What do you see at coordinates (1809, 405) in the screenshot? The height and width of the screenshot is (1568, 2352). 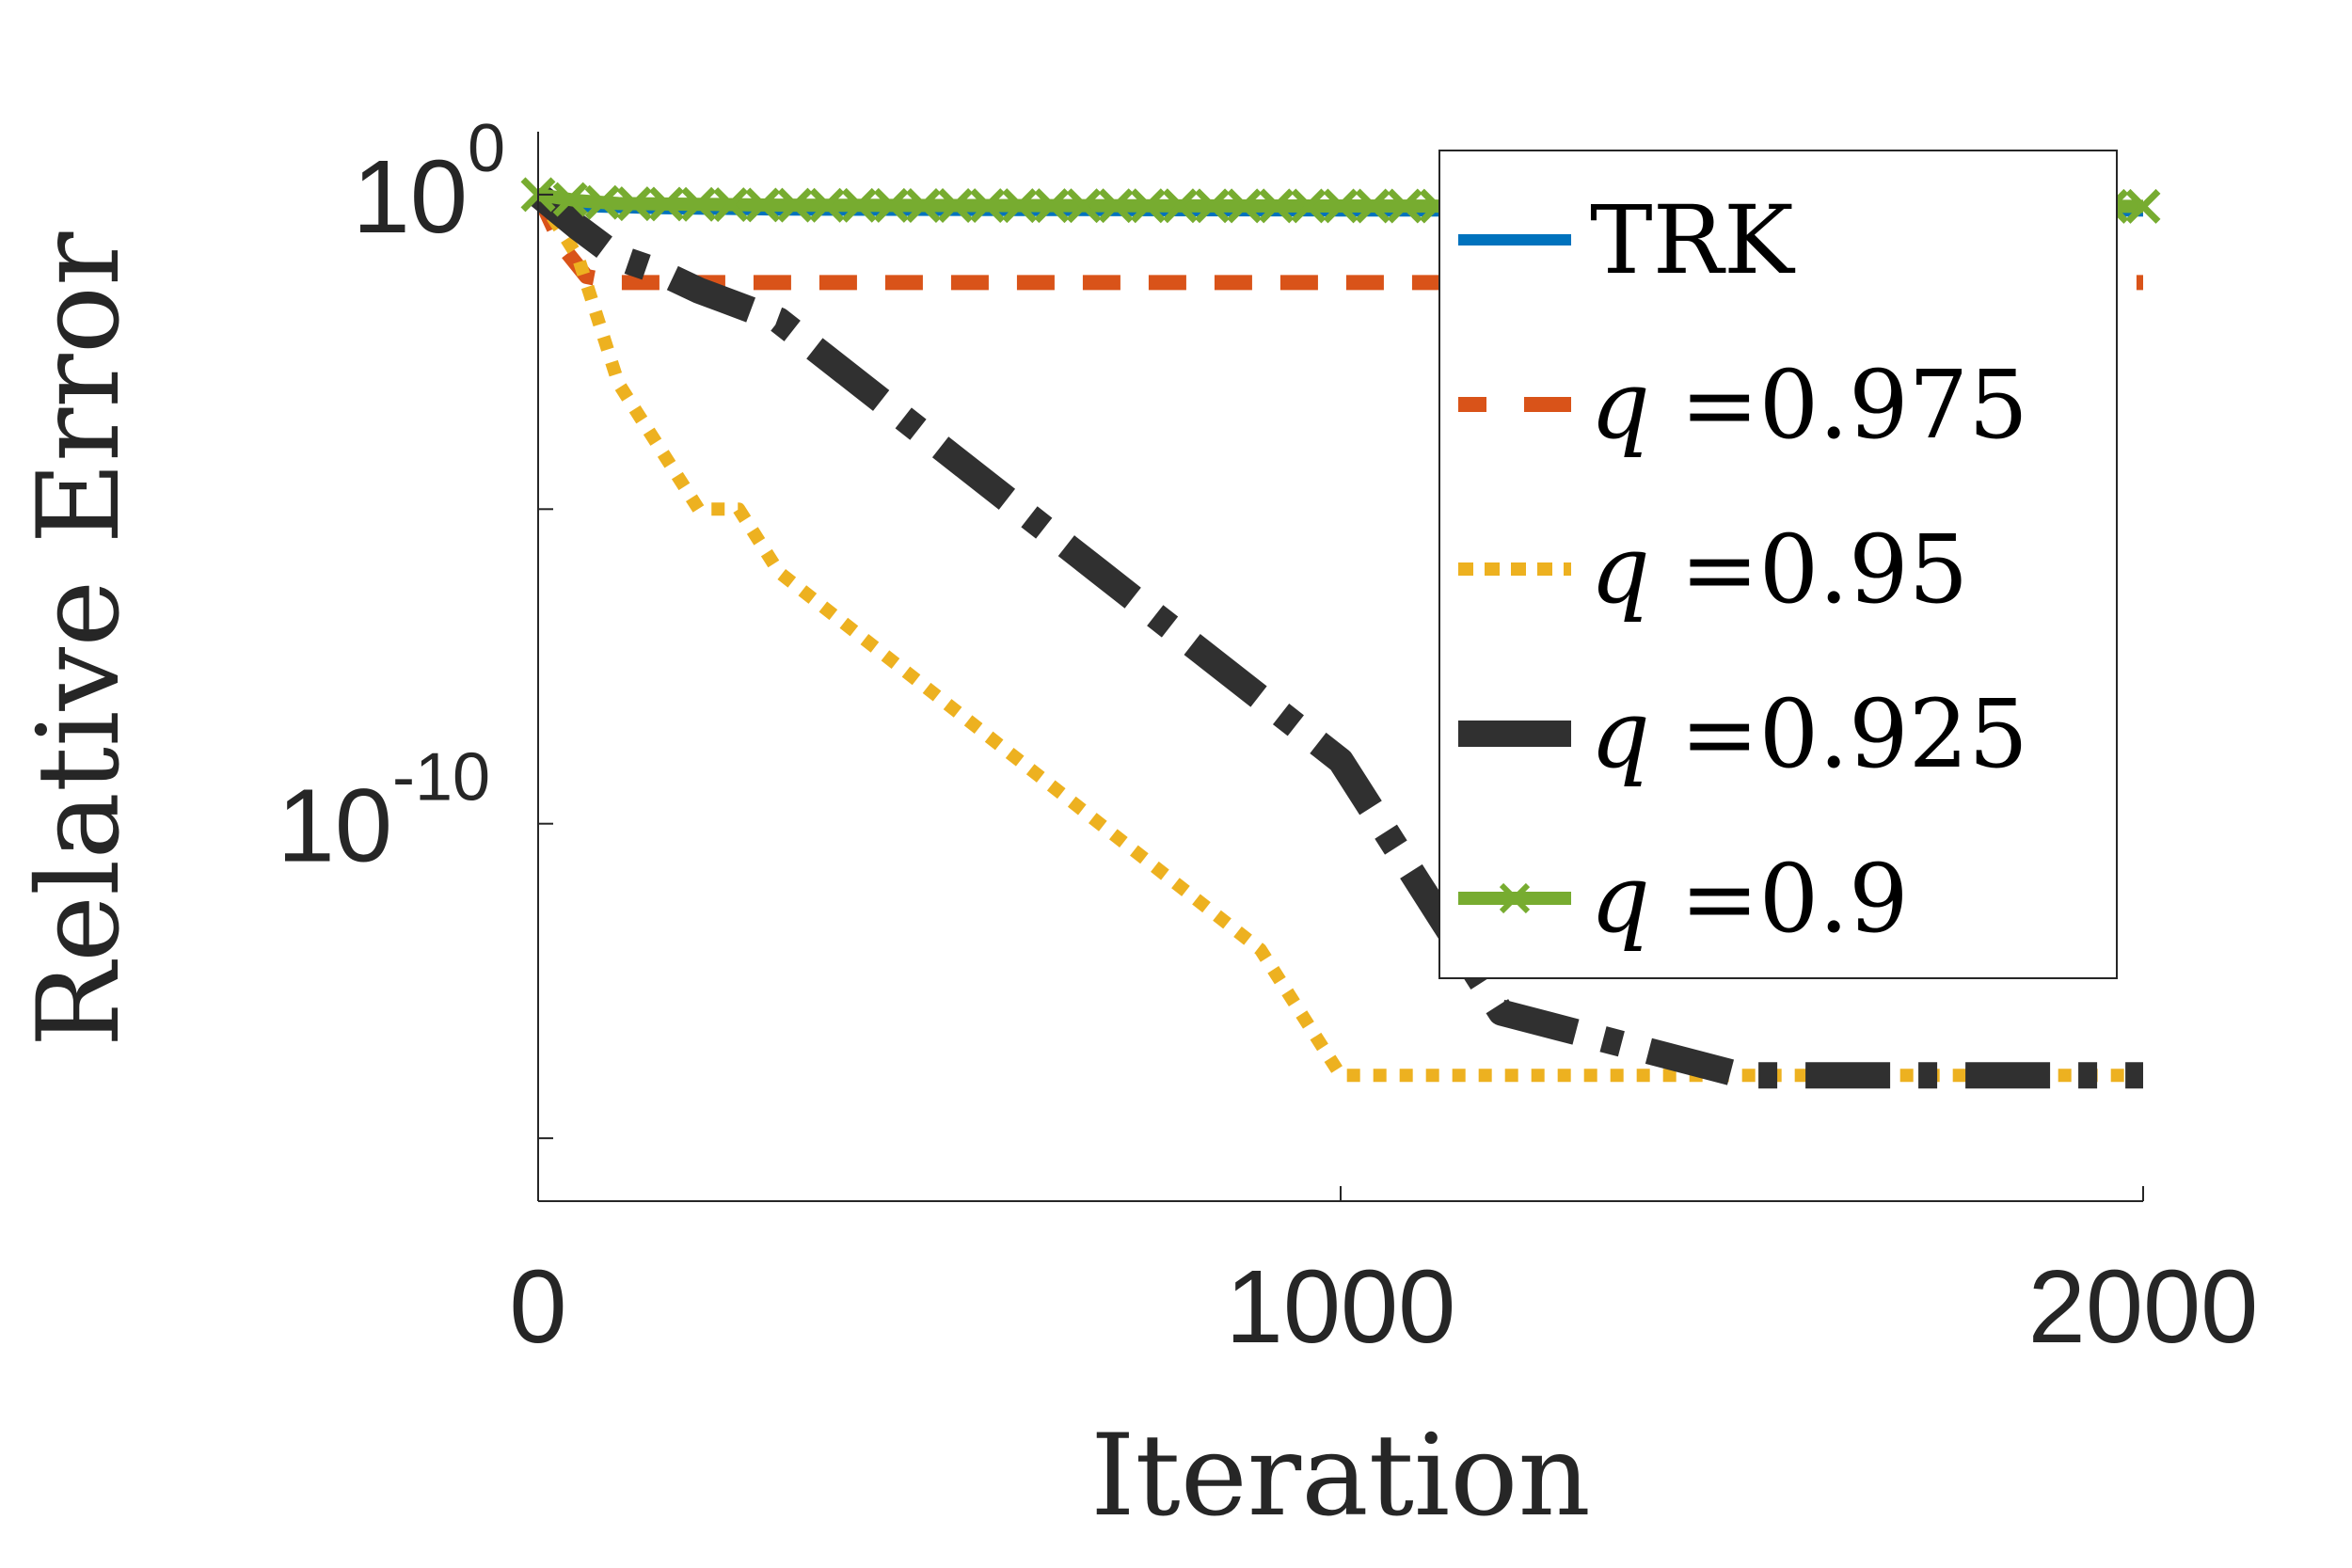 I see `legend-label-1: q =0.975` at bounding box center [1809, 405].